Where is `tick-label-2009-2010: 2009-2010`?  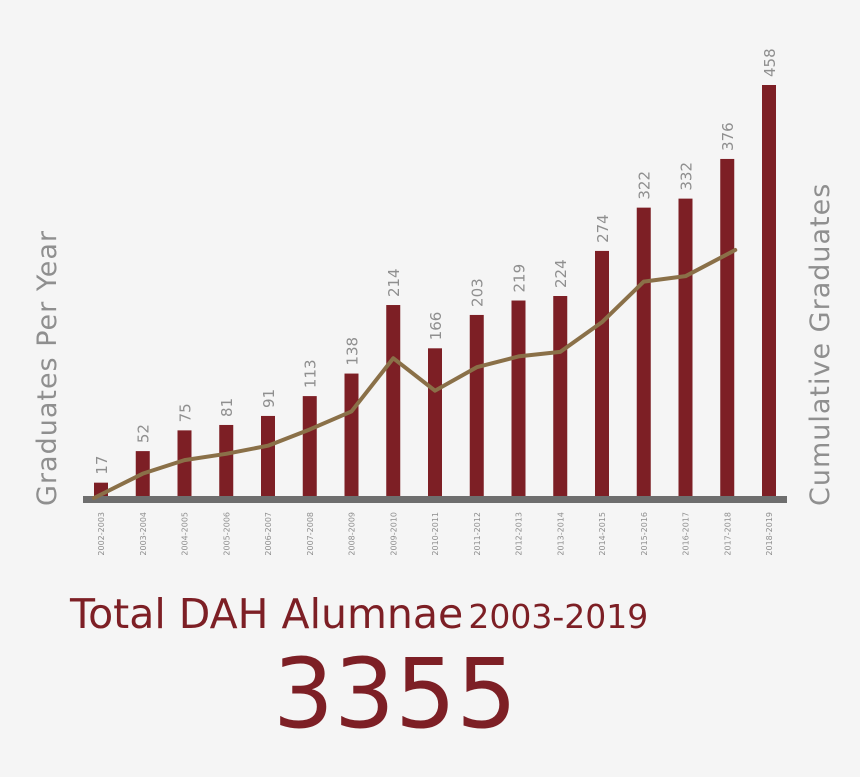 tick-label-2009-2010: 2009-2010 is located at coordinates (393, 534).